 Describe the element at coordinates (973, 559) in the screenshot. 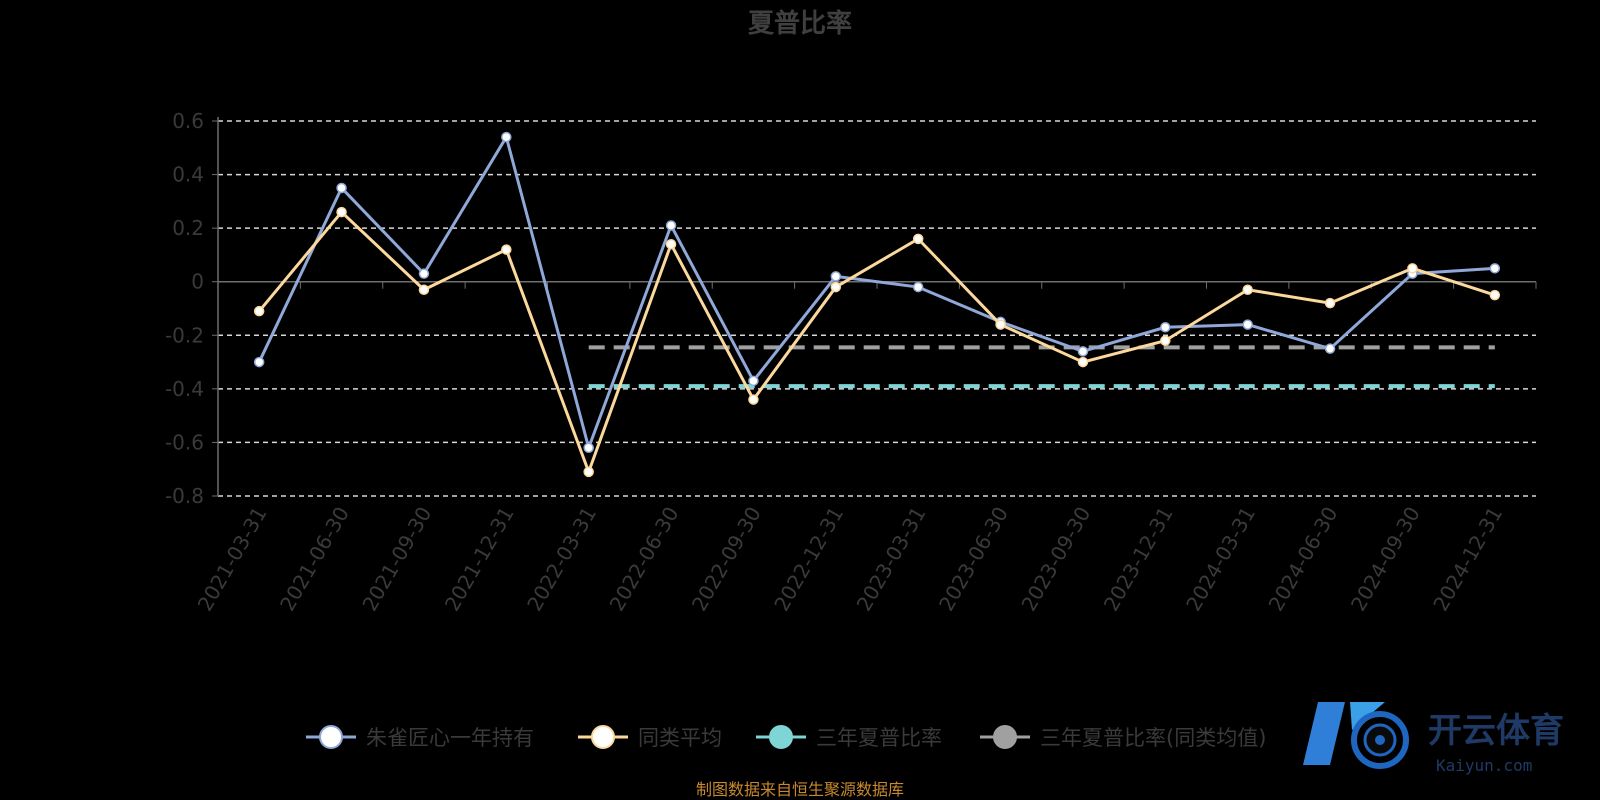

I see `x-tick-label: 2023-06-30` at that location.